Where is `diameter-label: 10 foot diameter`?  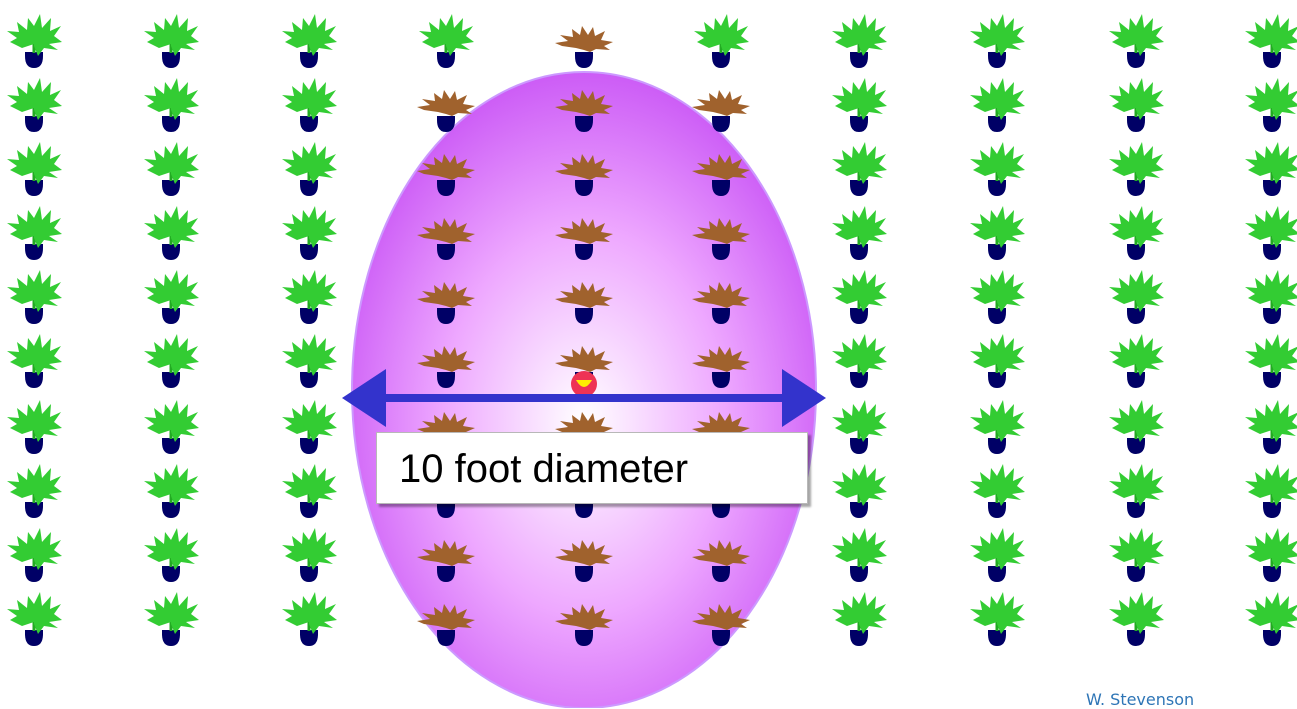
diameter-label: 10 foot diameter is located at coordinates (592, 468).